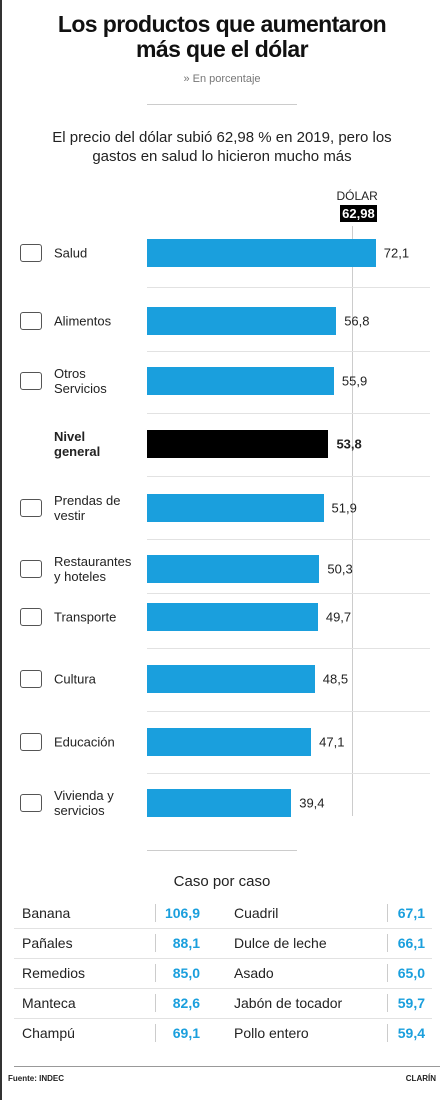 The width and height of the screenshot is (440, 1100). What do you see at coordinates (77, 444) in the screenshot?
I see `category-label: Nivel general` at bounding box center [77, 444].